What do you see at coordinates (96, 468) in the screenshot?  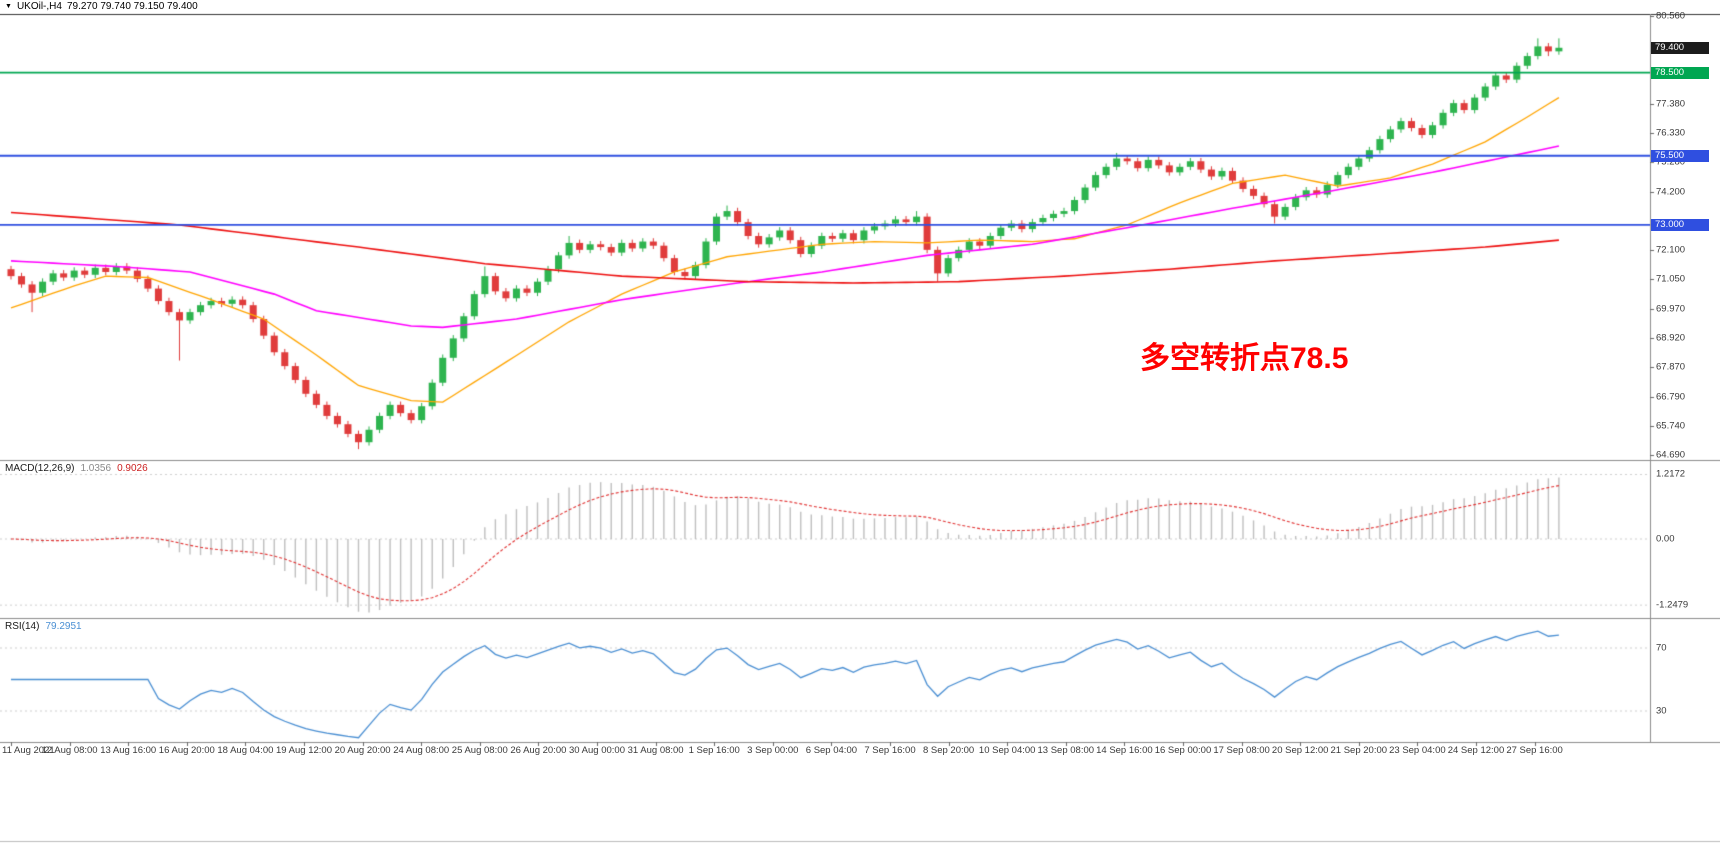 I see `macd-main-value: 1.0356` at bounding box center [96, 468].